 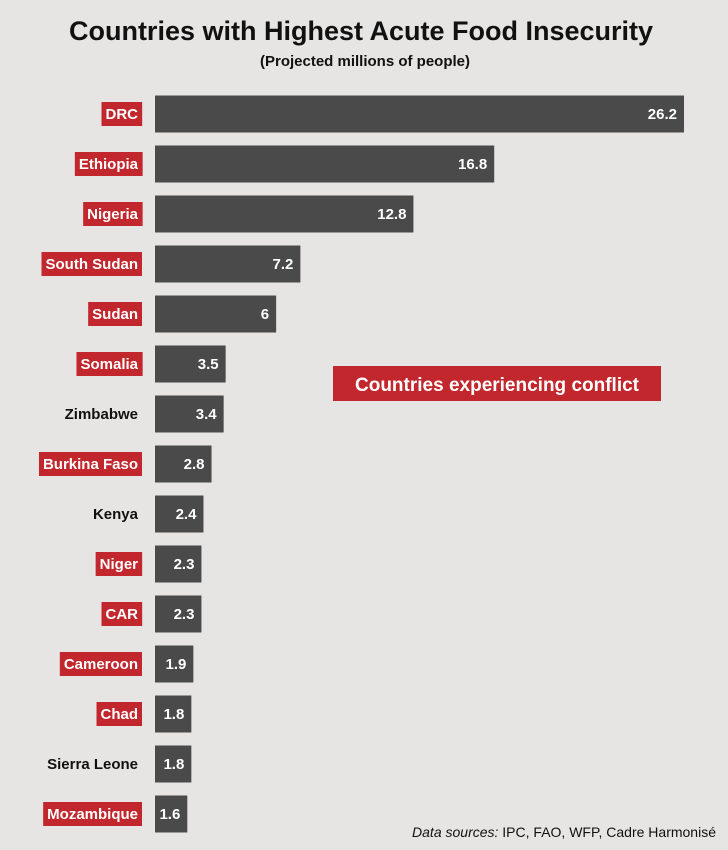 I want to click on conflict-highlight-car, so click(x=122, y=614).